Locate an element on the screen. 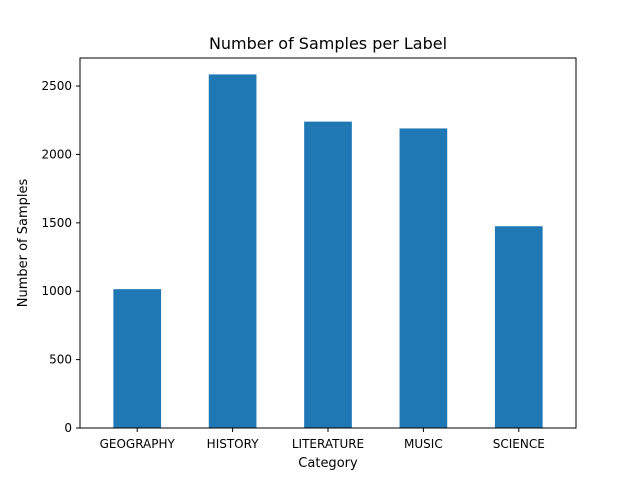 The image size is (640, 480). y-axis: 0 500 1000 1500 2000 2500 is located at coordinates (60, 257).